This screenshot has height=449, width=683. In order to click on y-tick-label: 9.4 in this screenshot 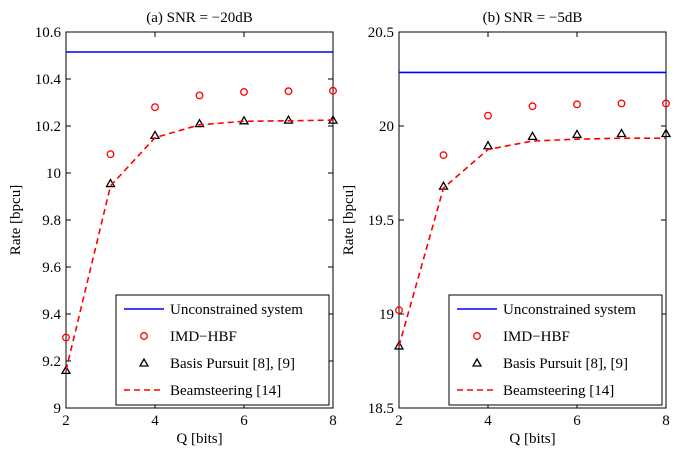, I will do `click(51, 315)`.